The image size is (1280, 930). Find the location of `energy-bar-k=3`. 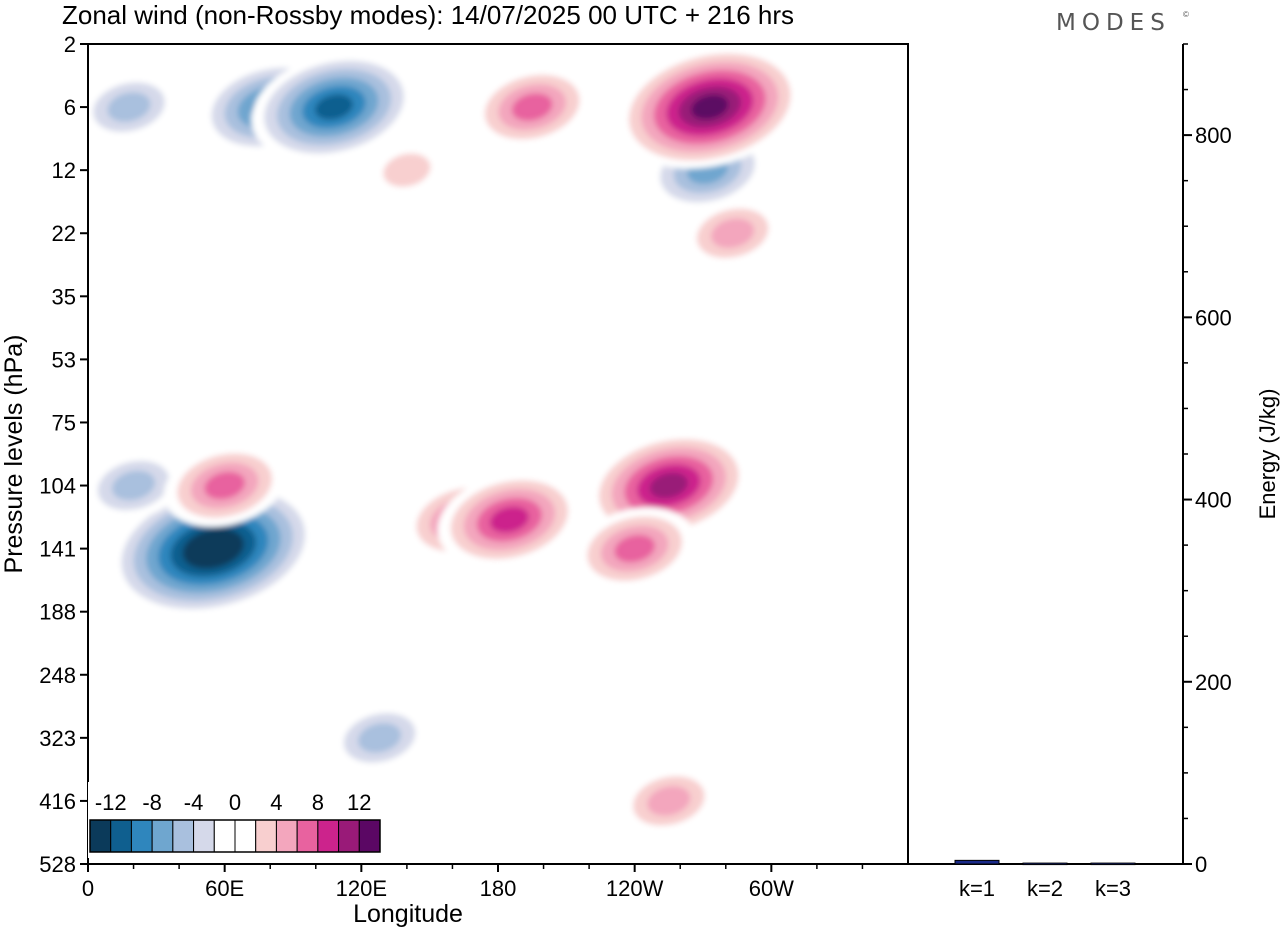

energy-bar-k=3 is located at coordinates (1113, 864).